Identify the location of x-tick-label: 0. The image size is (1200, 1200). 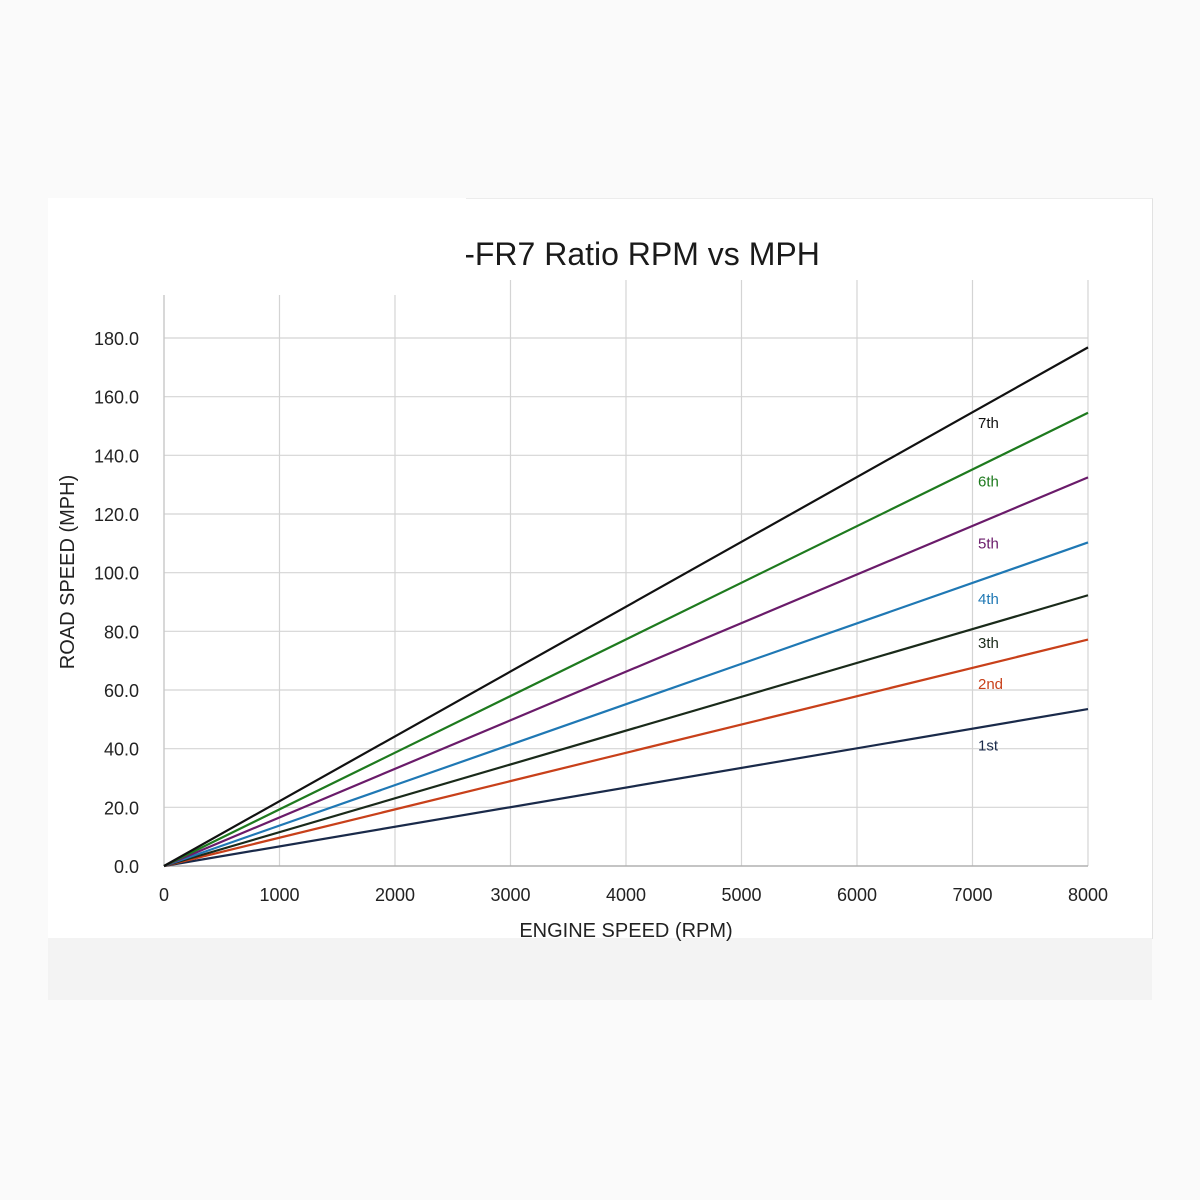
(164, 895).